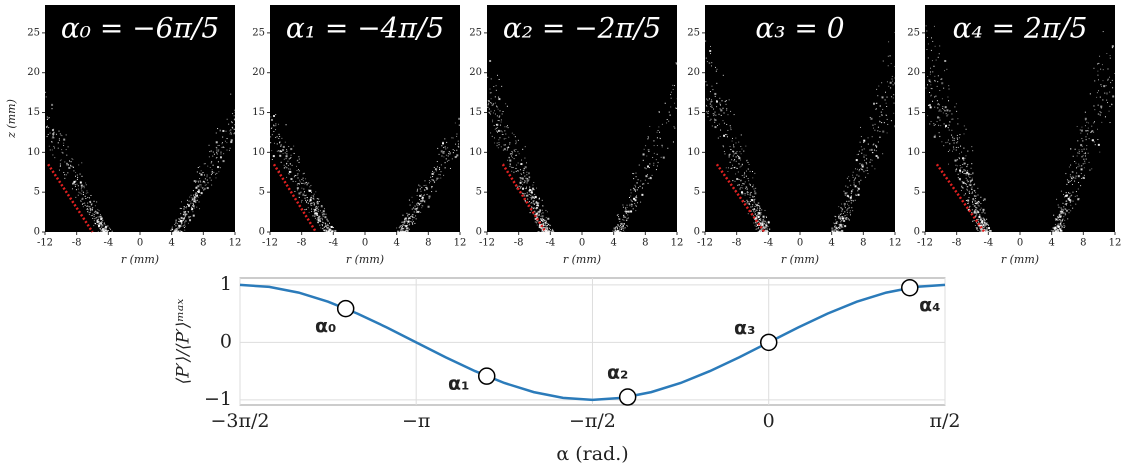 The image size is (1127, 471). Describe the element at coordinates (428, 243) in the screenshot. I see `x-tick-label: 8` at that location.